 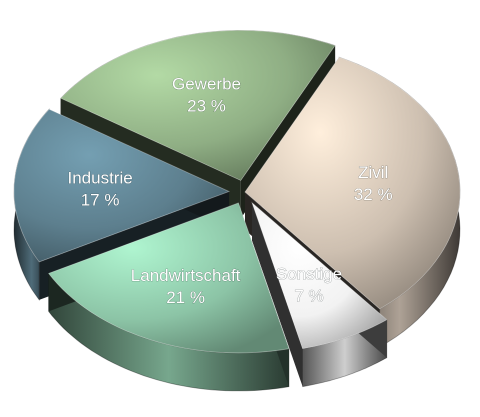 I want to click on pie-slice-side, so click(x=169, y=332).